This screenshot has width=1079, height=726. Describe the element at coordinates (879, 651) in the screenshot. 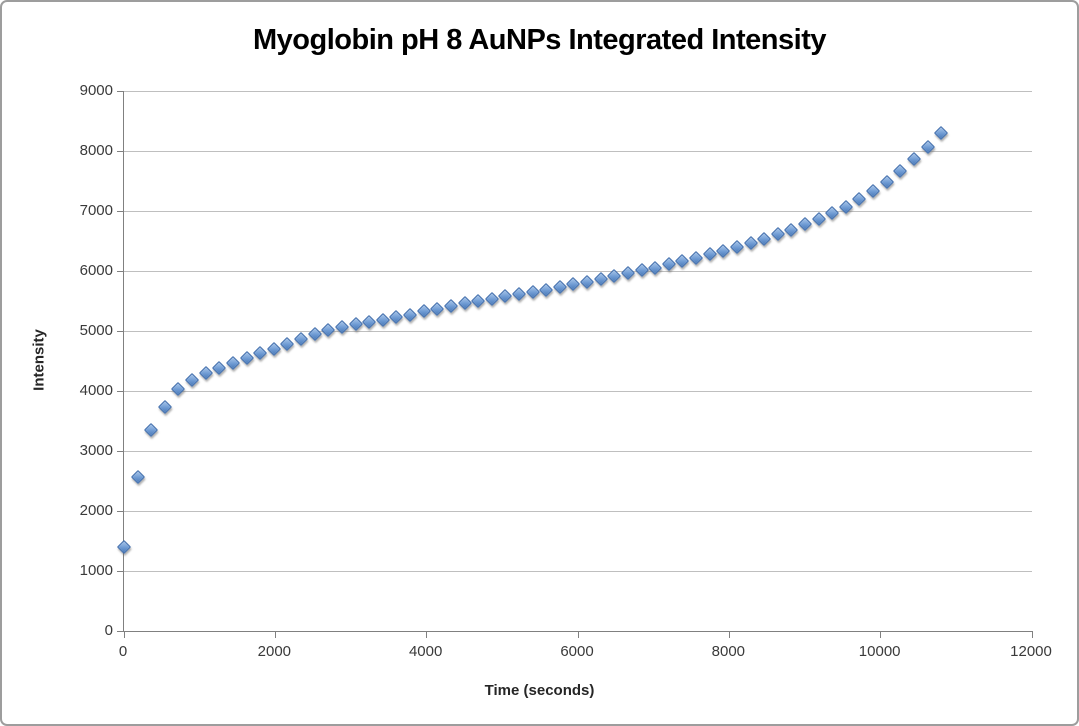

I see `x-tick-label: 10000` at that location.